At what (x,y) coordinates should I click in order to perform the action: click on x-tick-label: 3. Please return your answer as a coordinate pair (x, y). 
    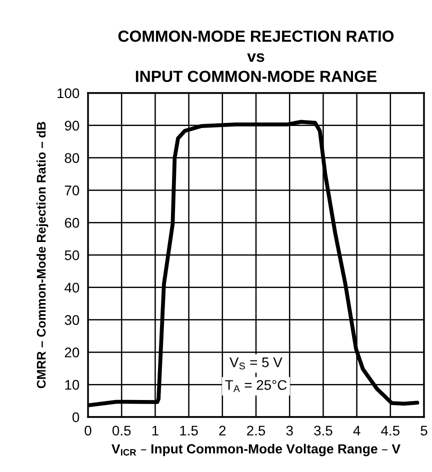
    Looking at the image, I should click on (289, 431).